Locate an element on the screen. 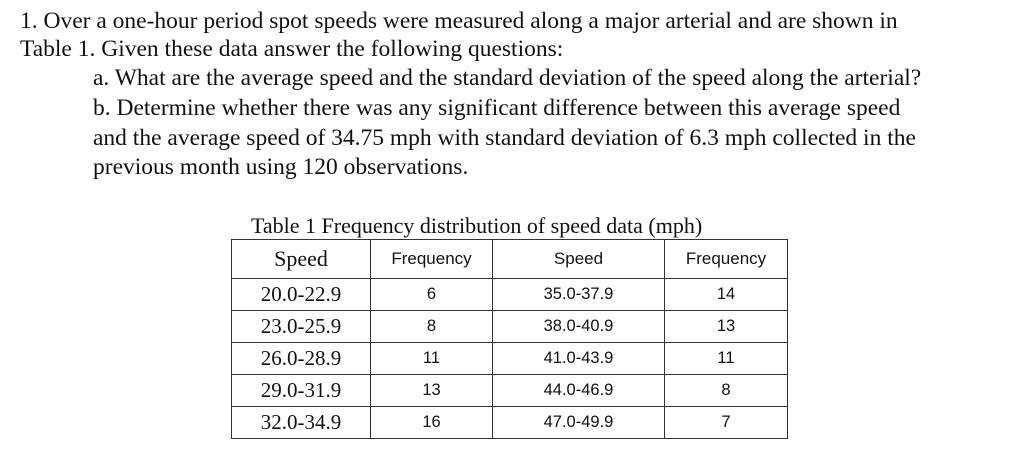 This screenshot has height=461, width=1024. table-header-row: Speed Frequency Speed Frequency is located at coordinates (509, 259).